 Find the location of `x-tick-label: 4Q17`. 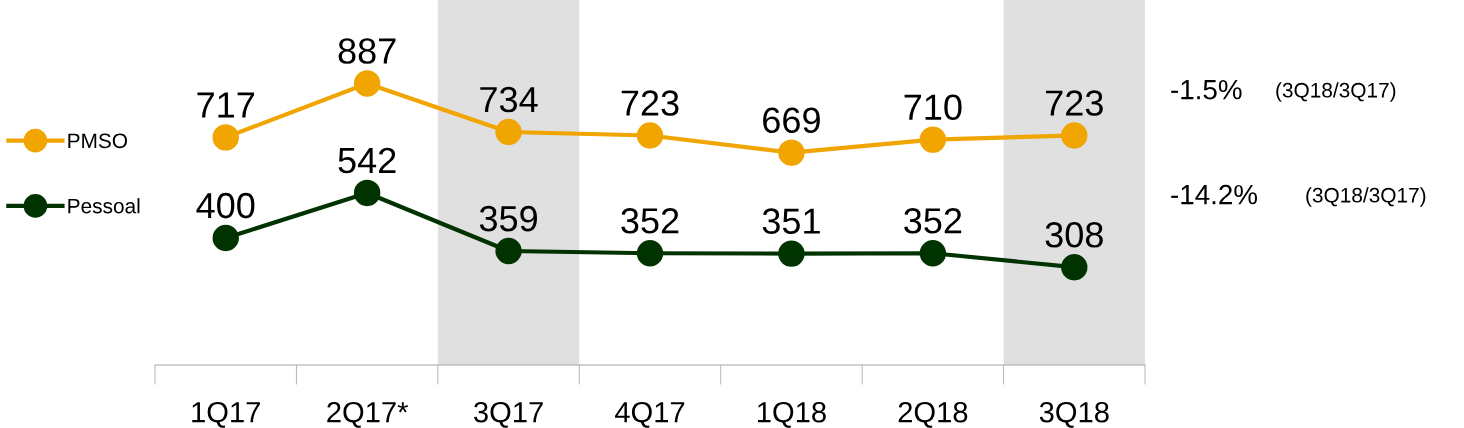

x-tick-label: 4Q17 is located at coordinates (650, 414).